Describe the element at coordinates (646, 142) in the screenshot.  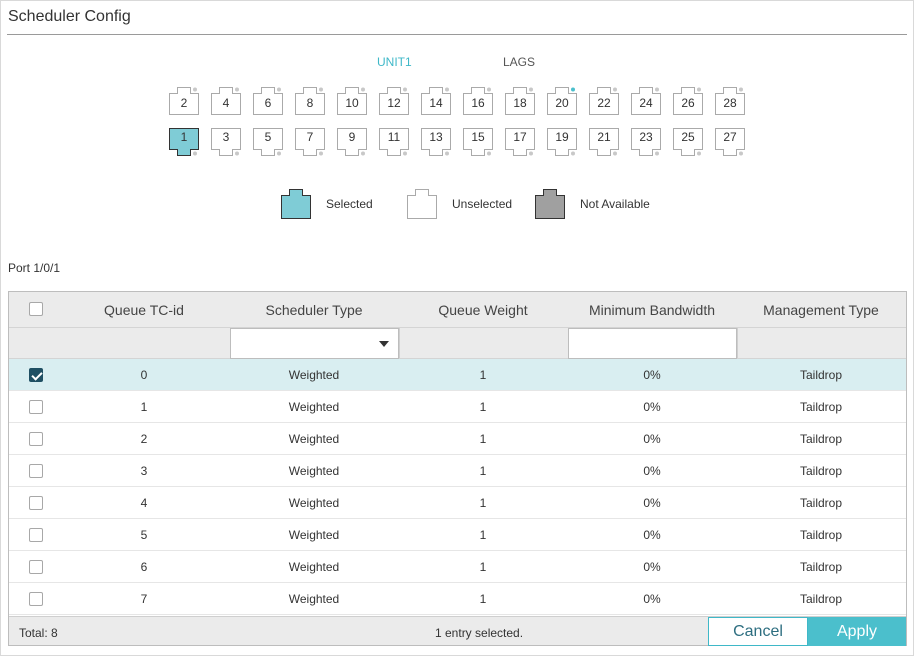
I see `port-button: 23` at that location.